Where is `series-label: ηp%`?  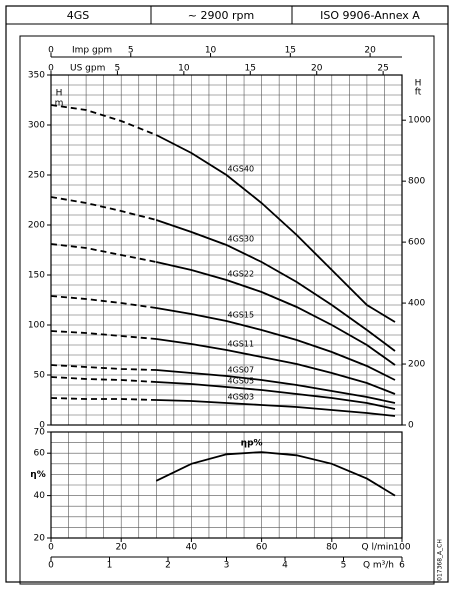
series-label: ηp% is located at coordinates (252, 444).